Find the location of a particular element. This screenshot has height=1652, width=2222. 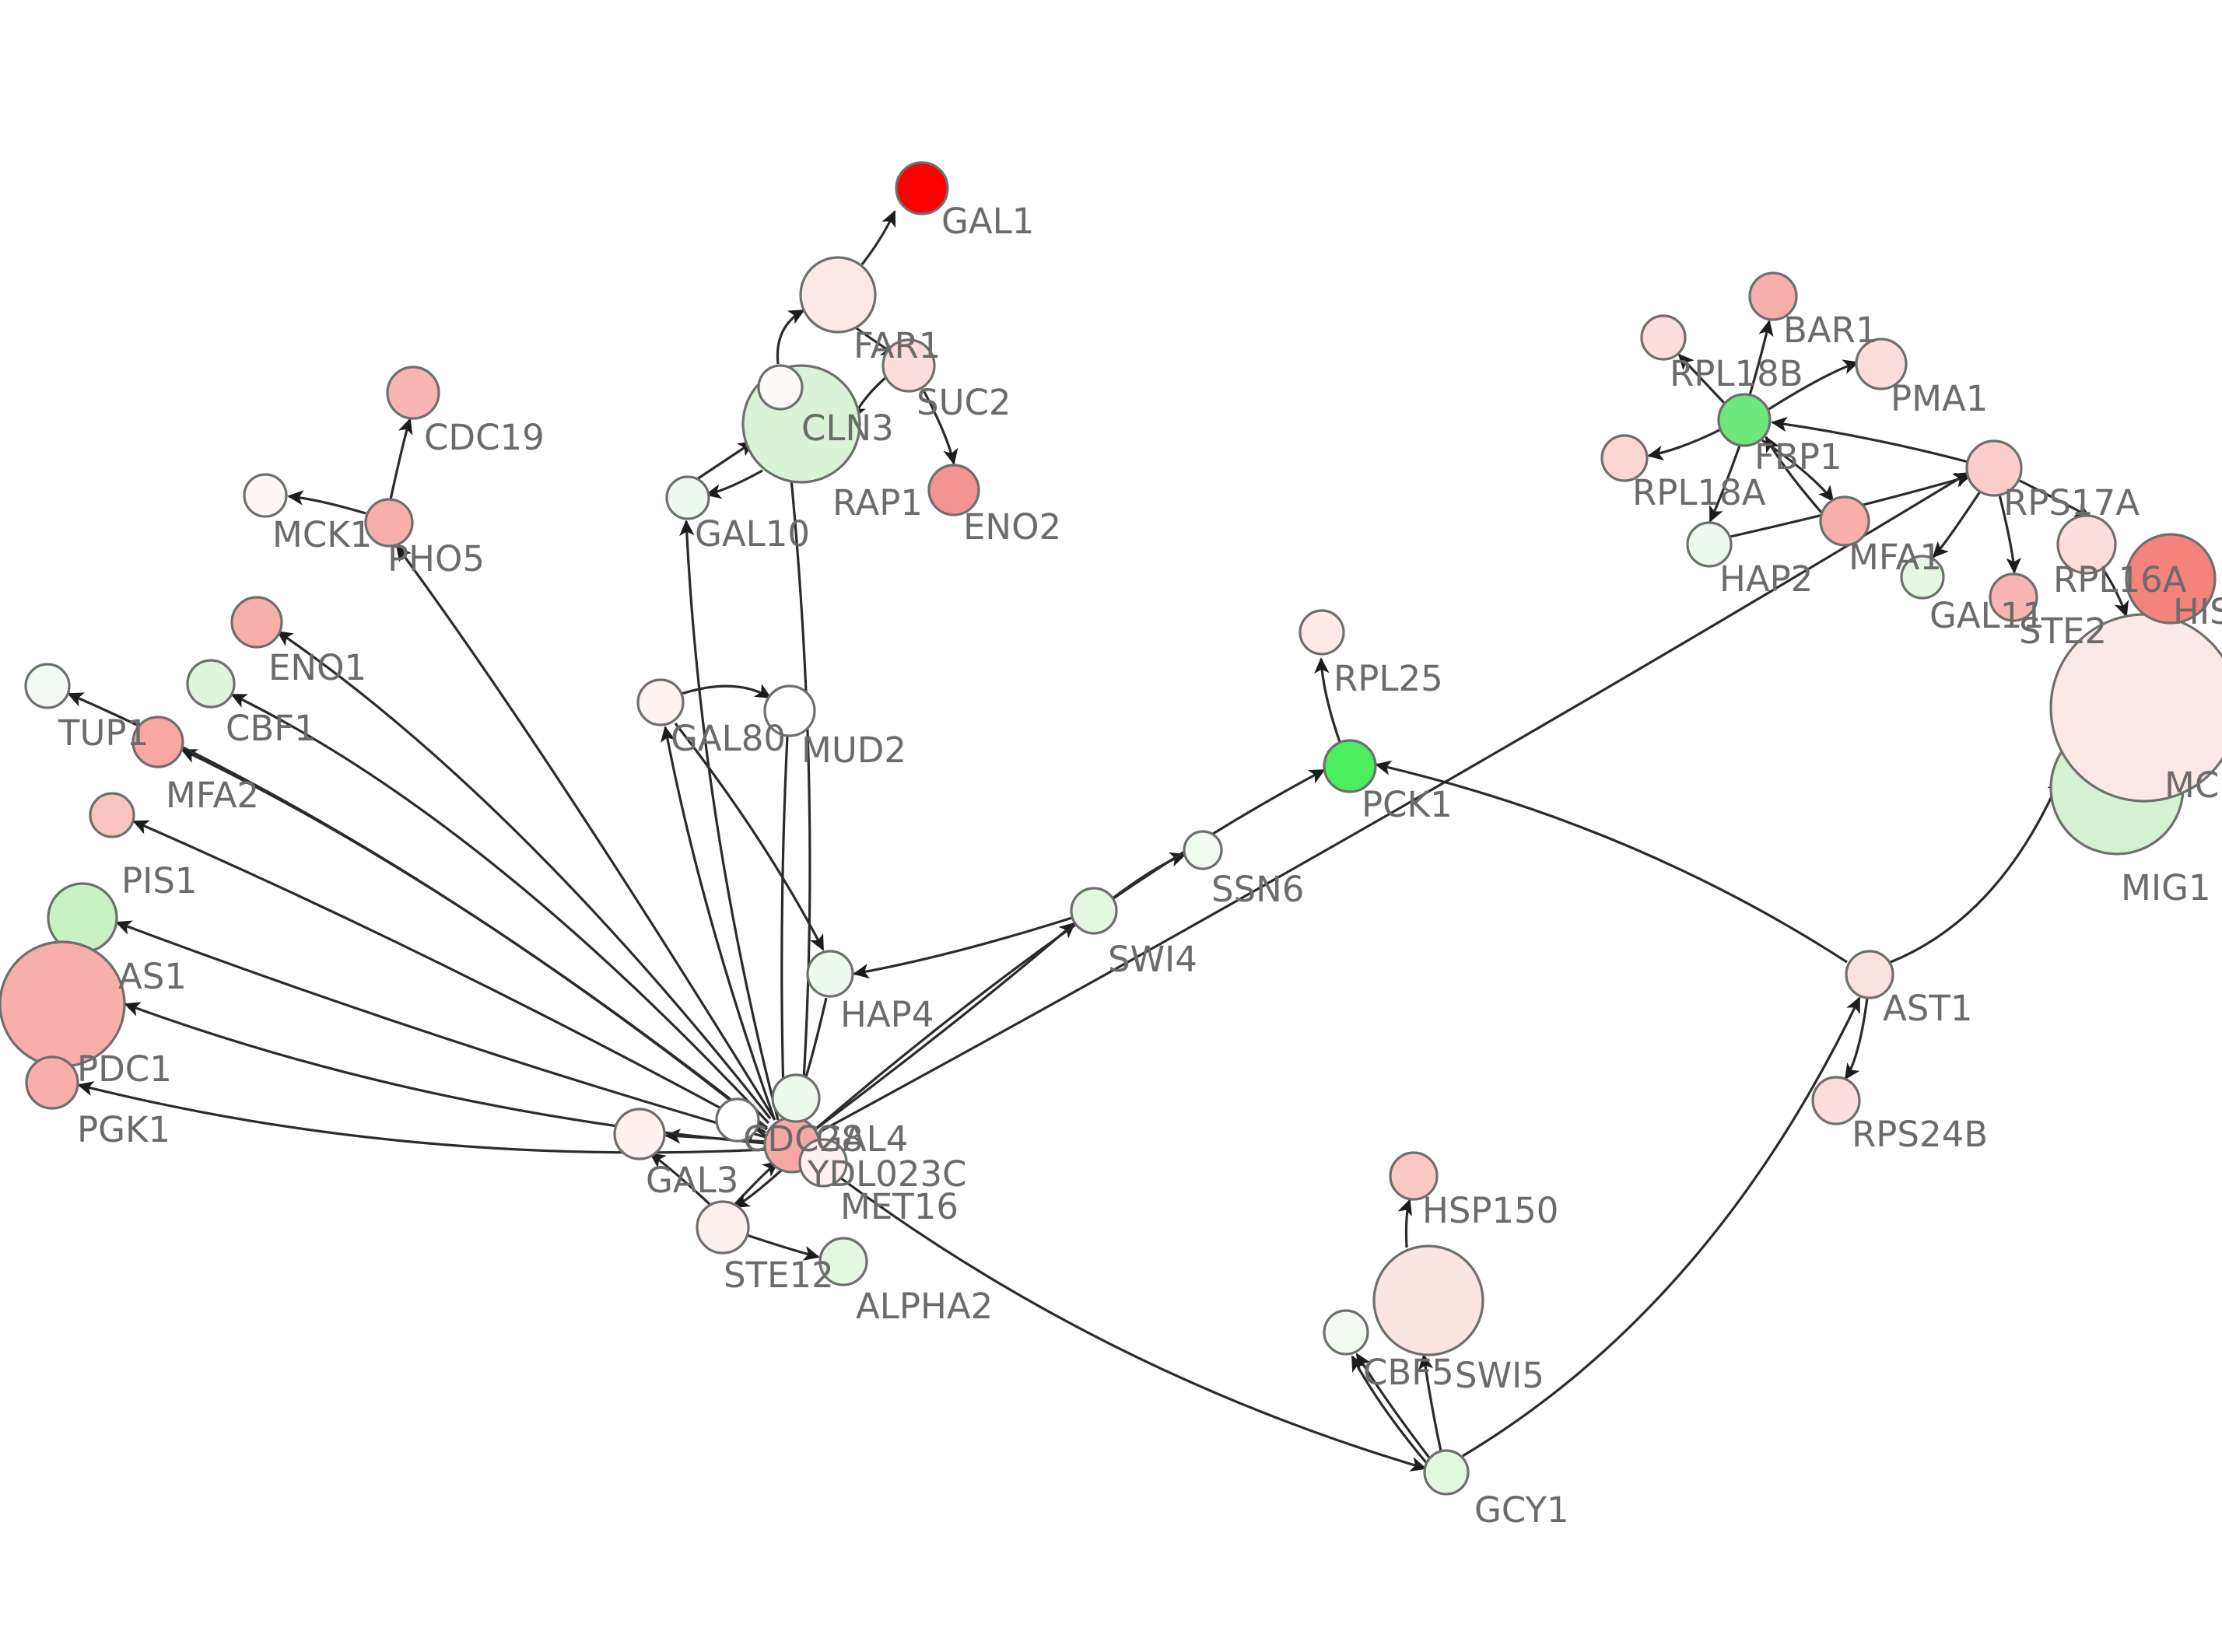

node-mck1 is located at coordinates (265, 496).